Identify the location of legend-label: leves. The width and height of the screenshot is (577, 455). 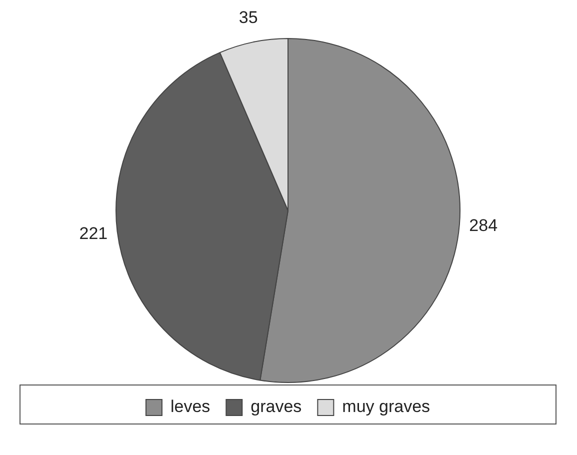
(190, 406).